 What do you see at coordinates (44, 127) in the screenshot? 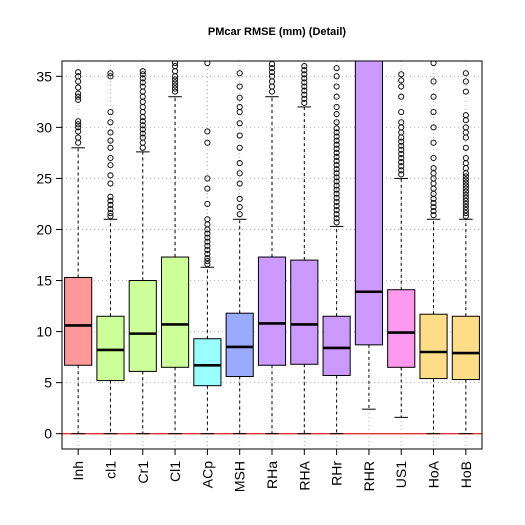
I see `y-tick-label: 30` at bounding box center [44, 127].